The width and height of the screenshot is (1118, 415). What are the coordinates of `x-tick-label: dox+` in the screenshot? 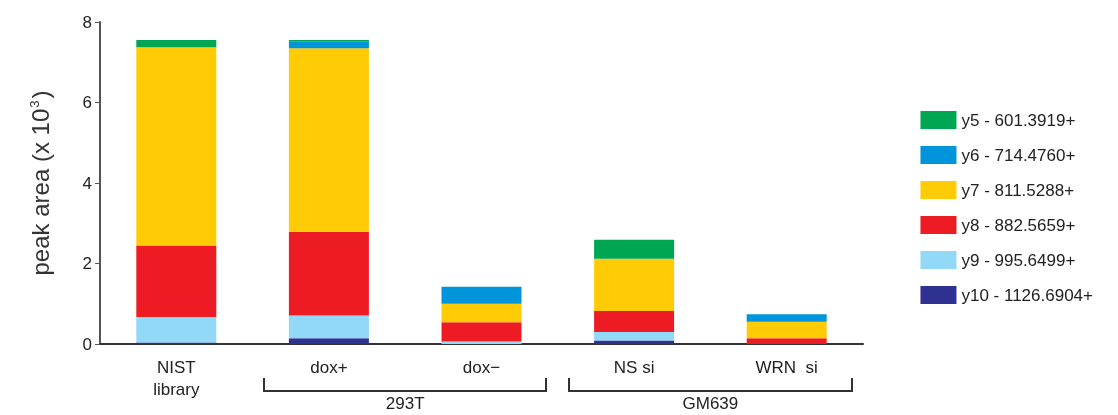 It's located at (329, 367).